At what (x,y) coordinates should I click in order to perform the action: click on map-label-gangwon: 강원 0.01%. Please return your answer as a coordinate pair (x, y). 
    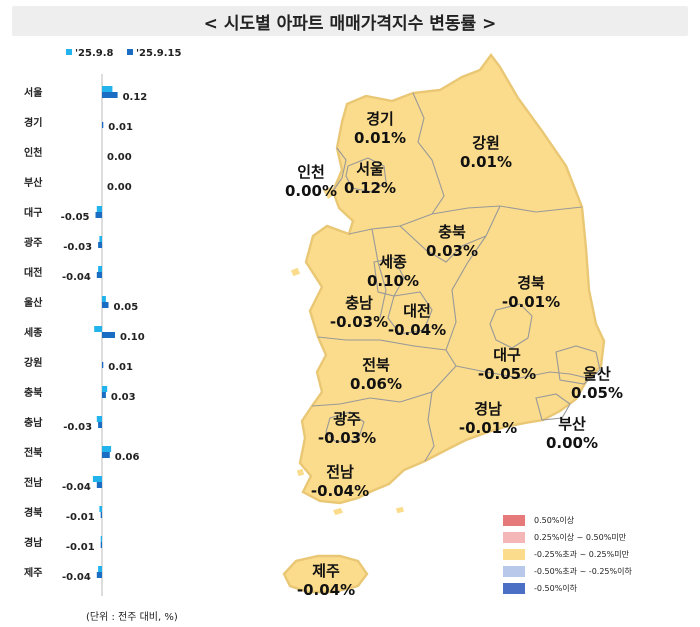
    Looking at the image, I should click on (486, 153).